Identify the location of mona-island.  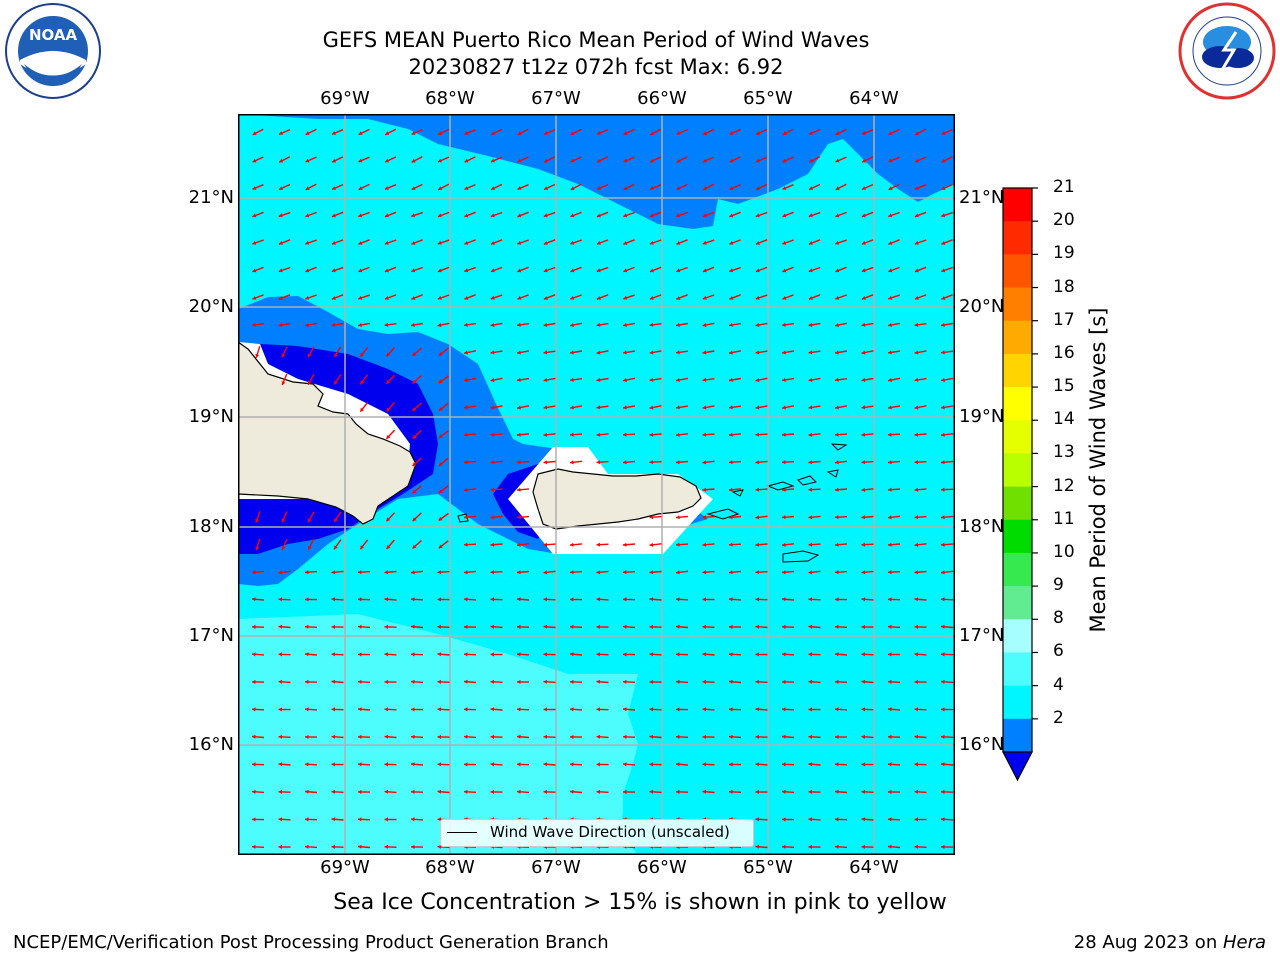
(463, 518).